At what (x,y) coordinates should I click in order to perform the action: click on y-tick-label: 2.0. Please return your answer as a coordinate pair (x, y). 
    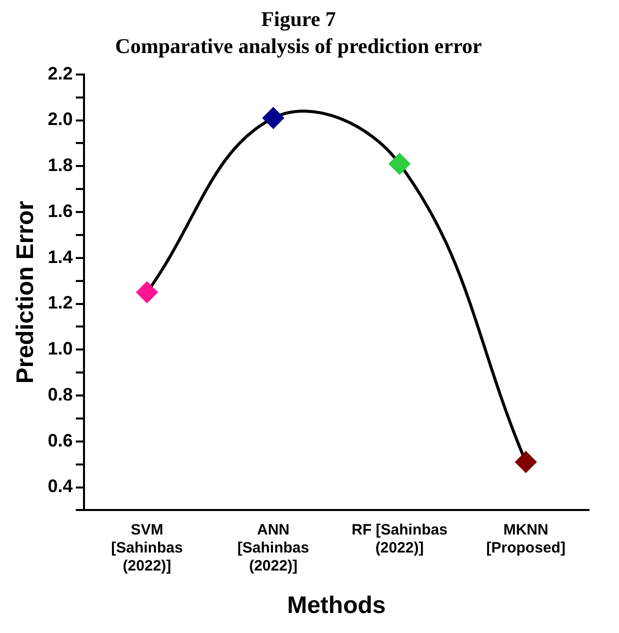
    Looking at the image, I should click on (60, 119).